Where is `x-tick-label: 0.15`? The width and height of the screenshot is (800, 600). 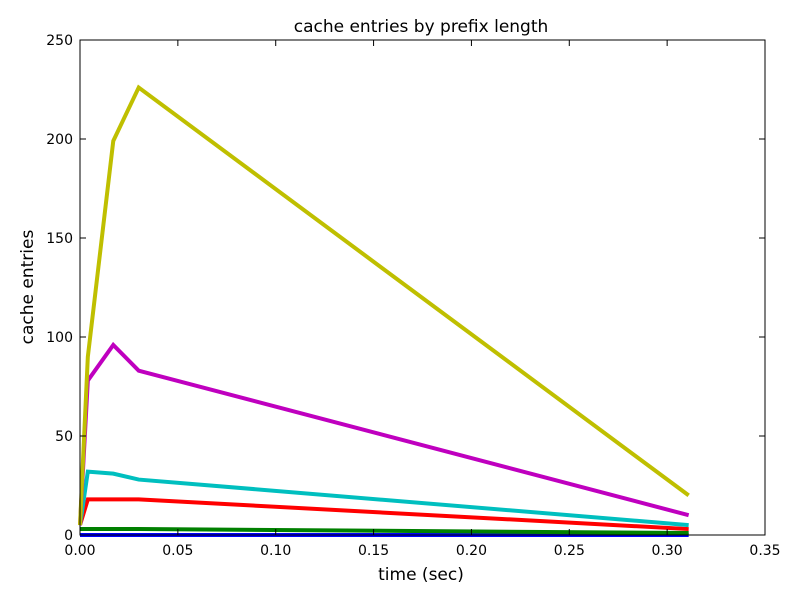
x-tick-label: 0.15 is located at coordinates (373, 551).